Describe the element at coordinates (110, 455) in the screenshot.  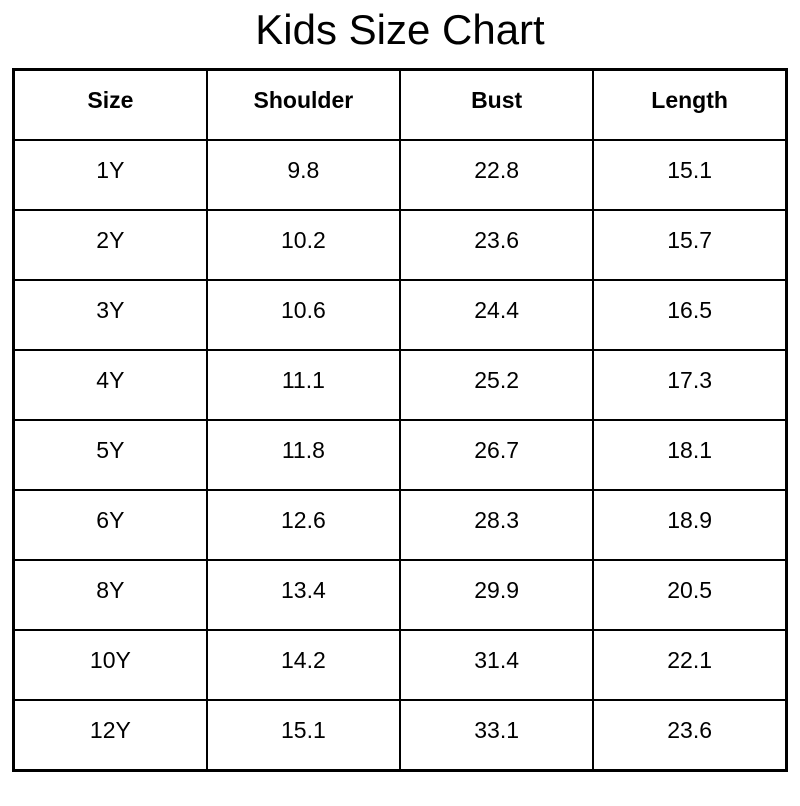
I see `size-cell: 5Y` at that location.